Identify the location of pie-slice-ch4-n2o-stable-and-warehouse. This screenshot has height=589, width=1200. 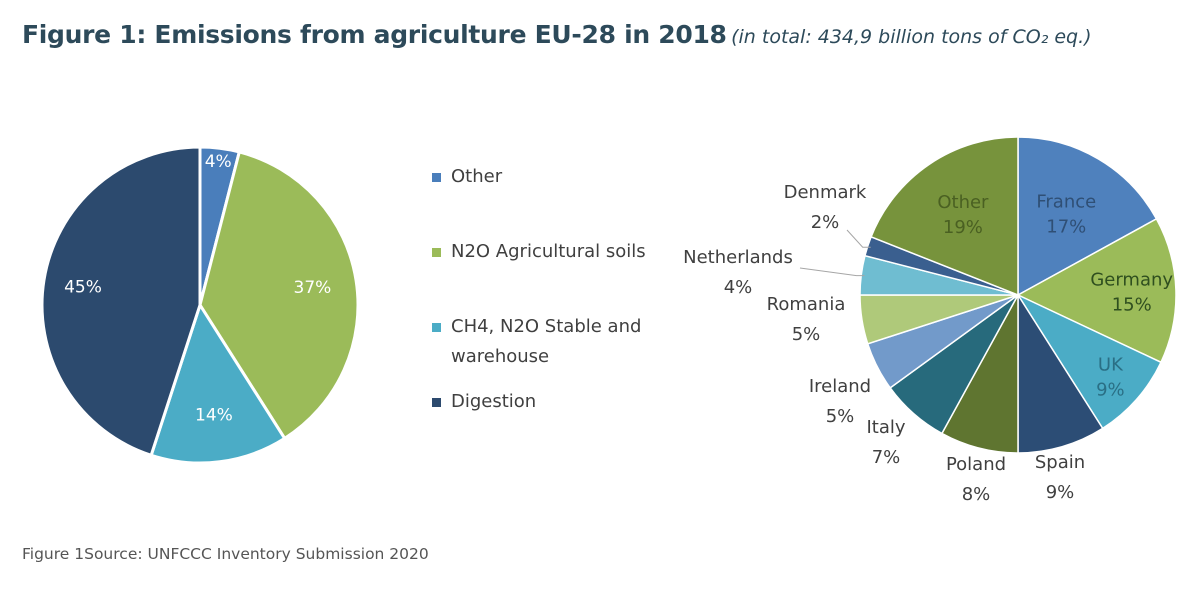
(218, 383).